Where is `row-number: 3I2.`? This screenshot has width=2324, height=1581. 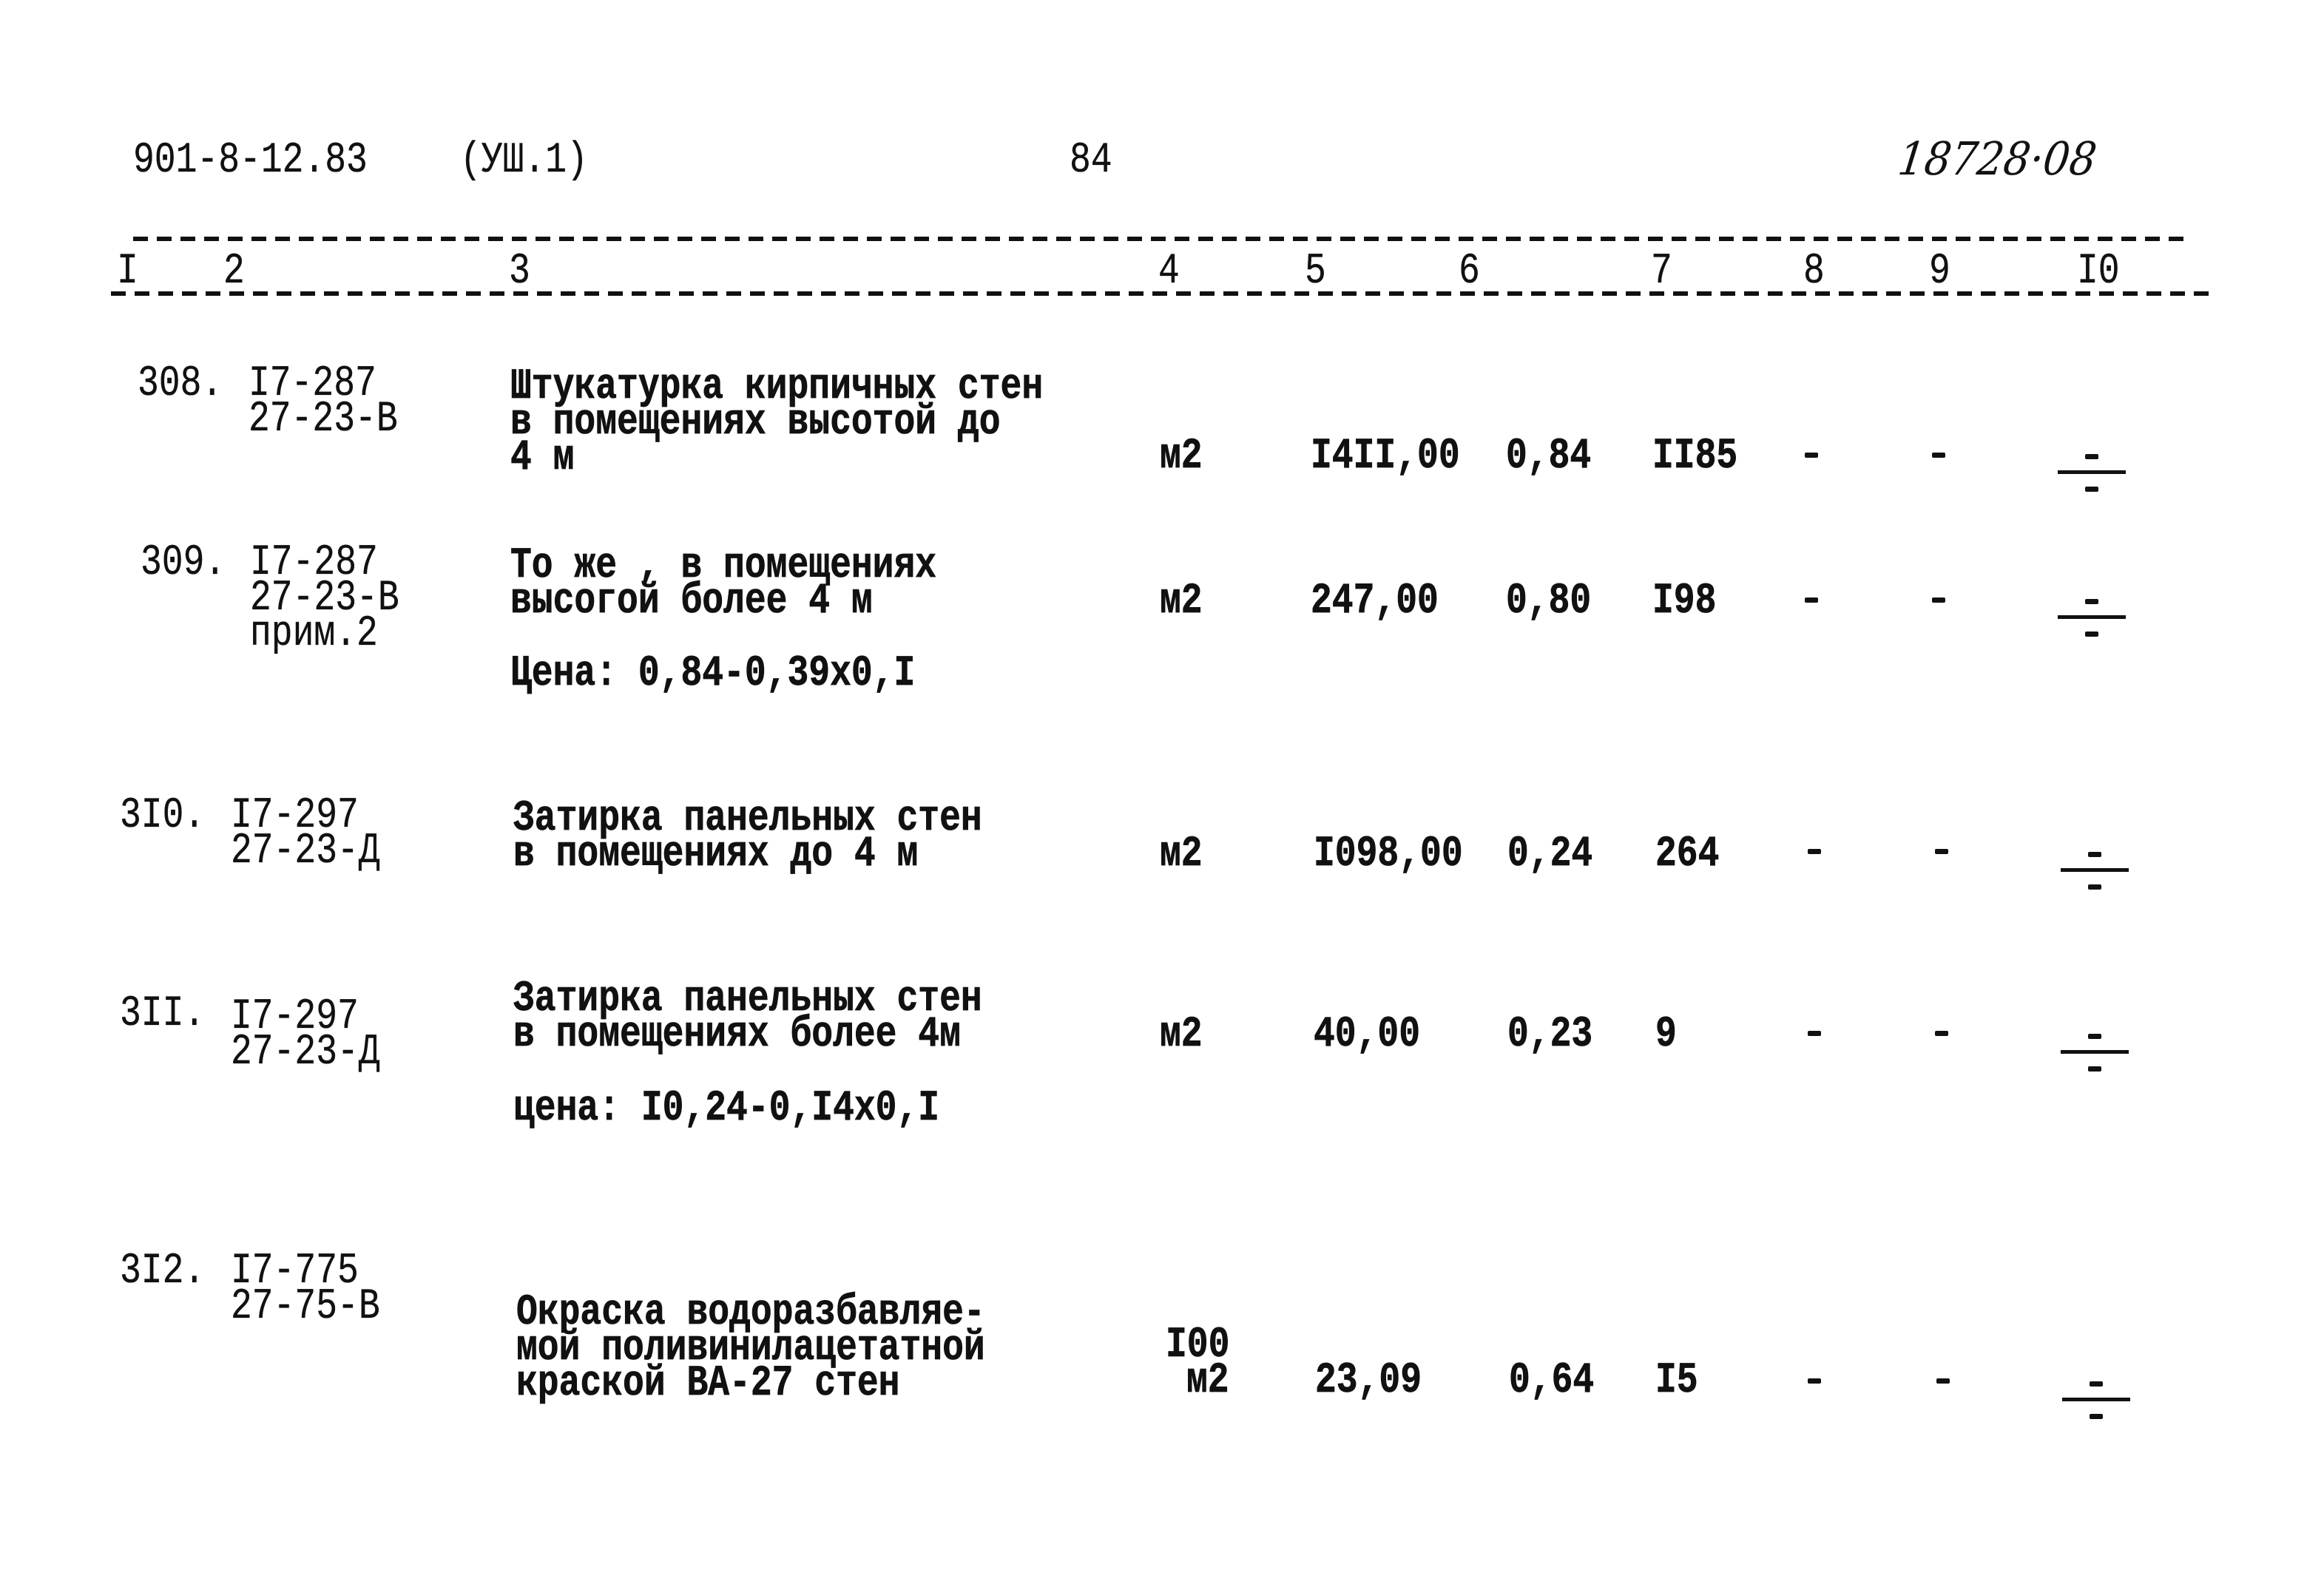 row-number: 3I2. is located at coordinates (163, 1271).